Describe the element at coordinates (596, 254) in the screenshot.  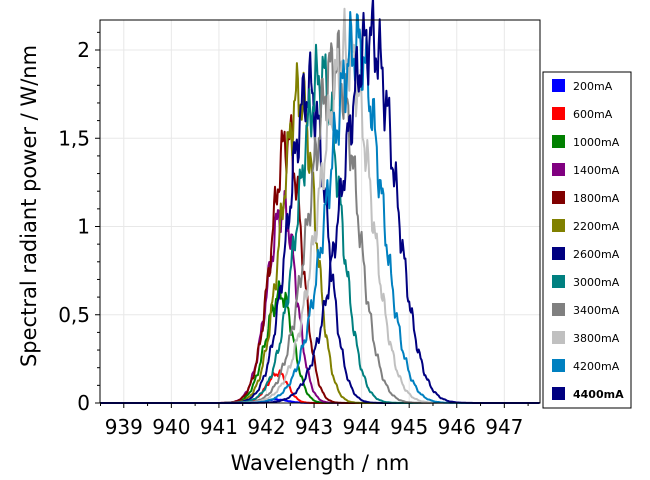
I see `legend-label: 2600mA` at that location.